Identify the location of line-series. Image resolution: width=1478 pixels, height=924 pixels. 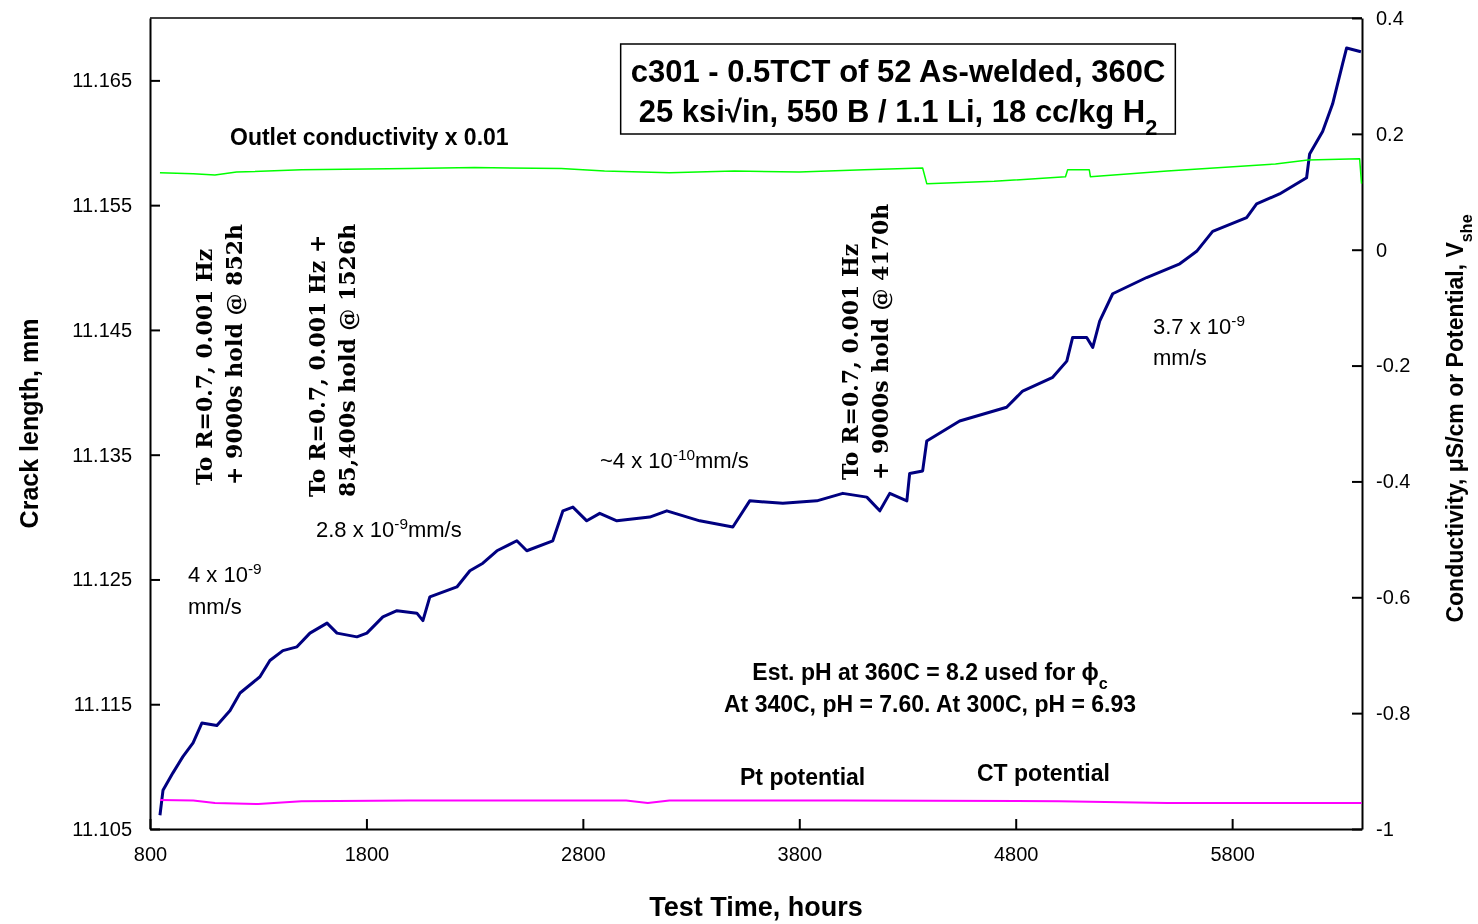
(761, 171).